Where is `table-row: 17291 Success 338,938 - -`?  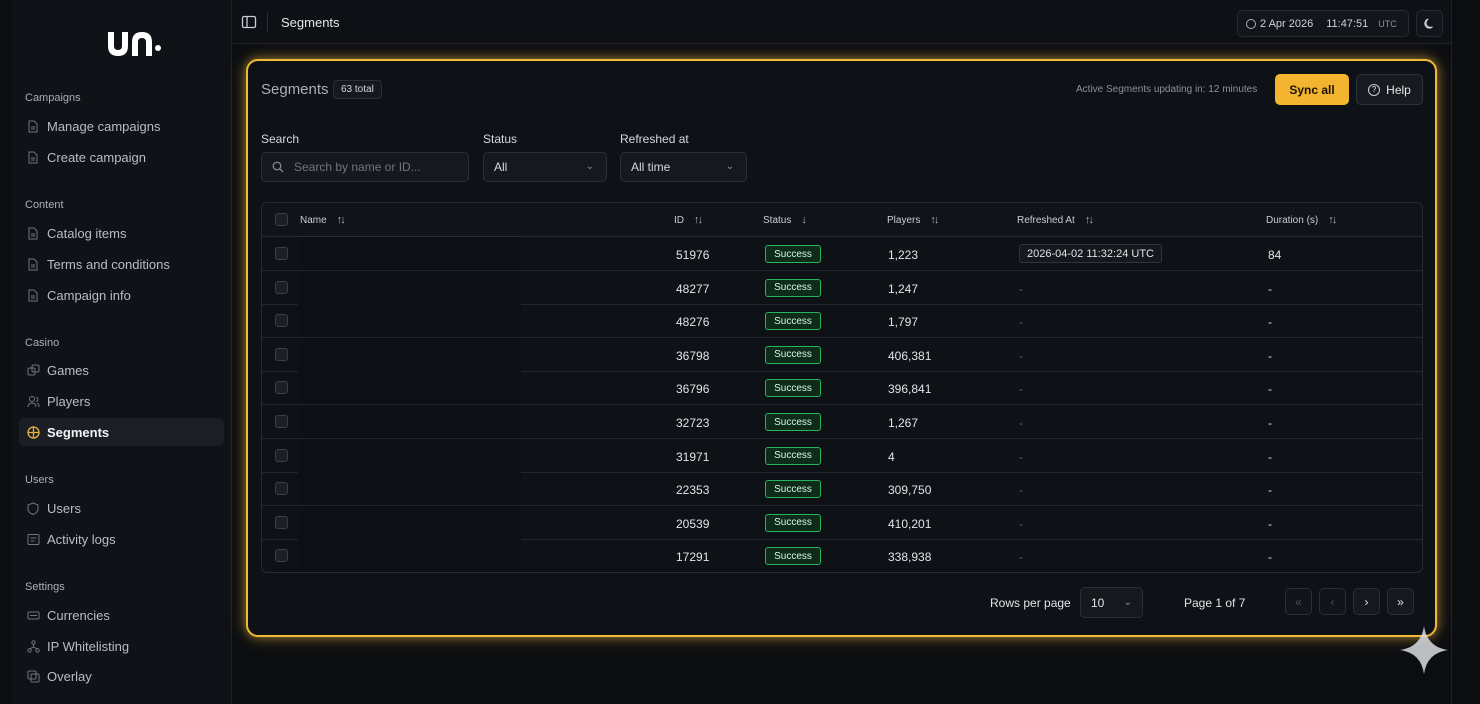
table-row: 17291 Success 338,938 - - is located at coordinates (842, 555).